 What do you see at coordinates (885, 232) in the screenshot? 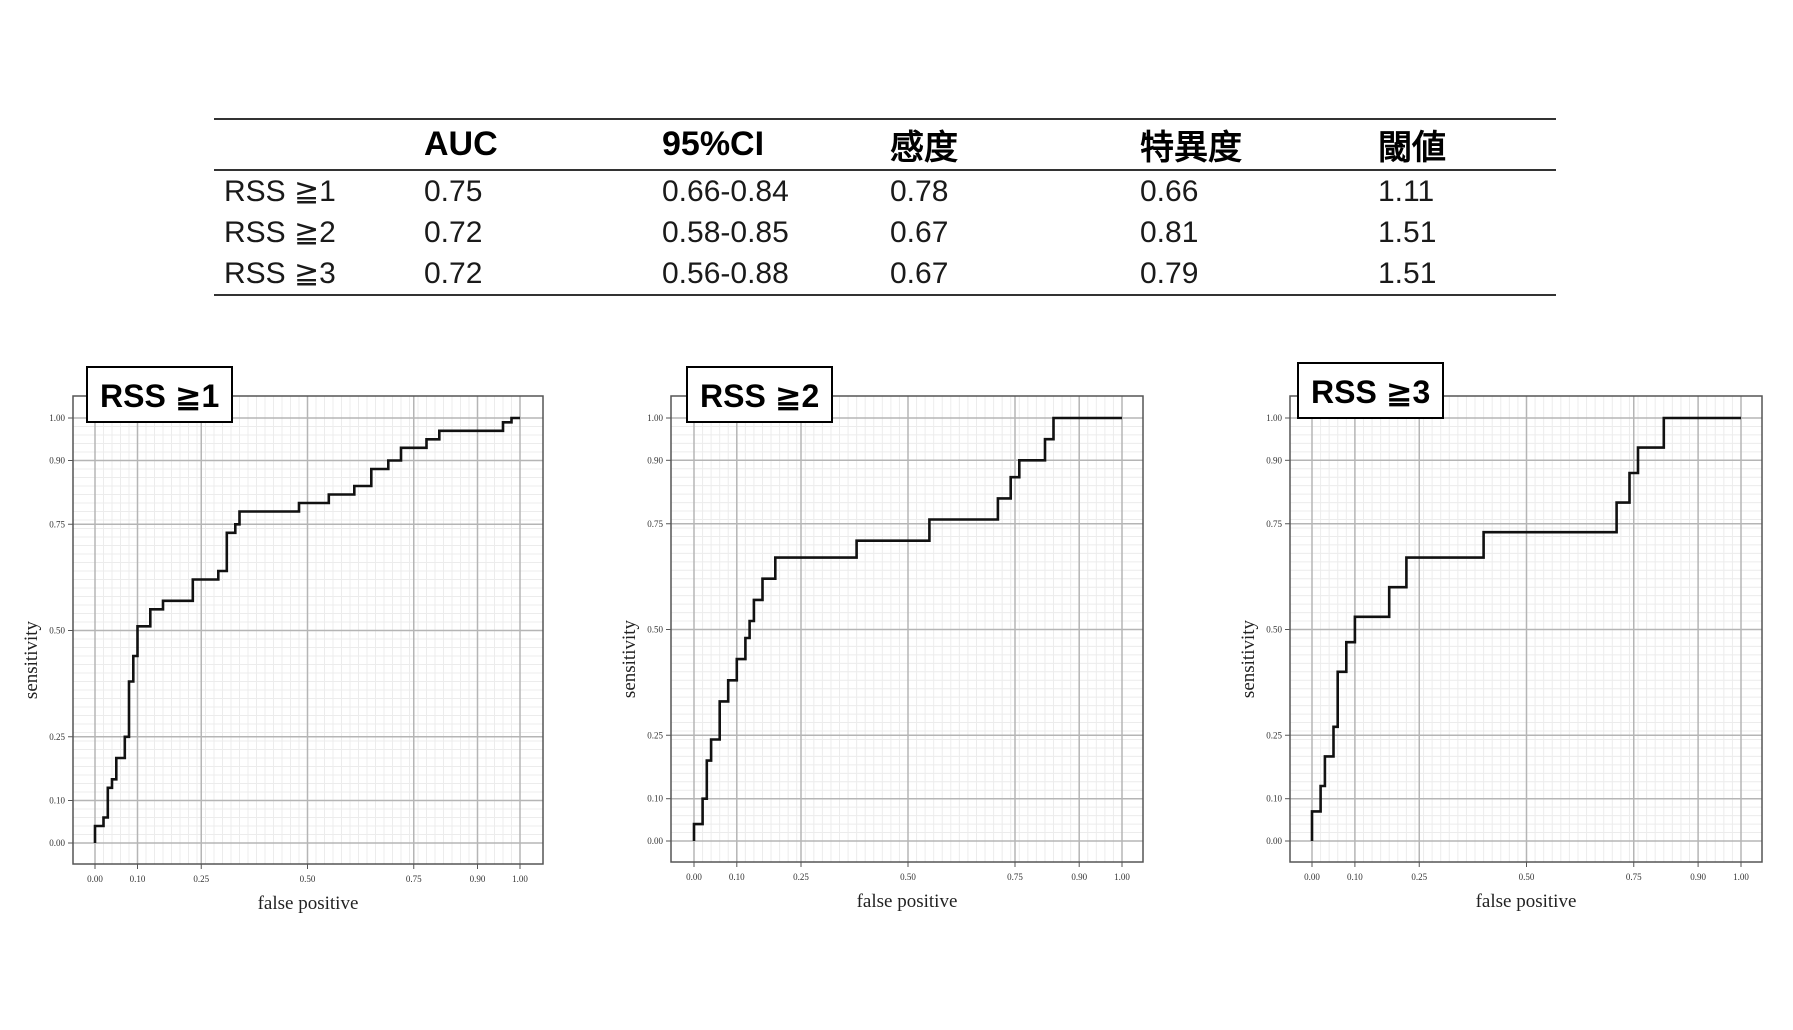
I see `table-row: RSS ≧2 0.72 0.58-0.85 0.67 0.81 1.51` at bounding box center [885, 232].